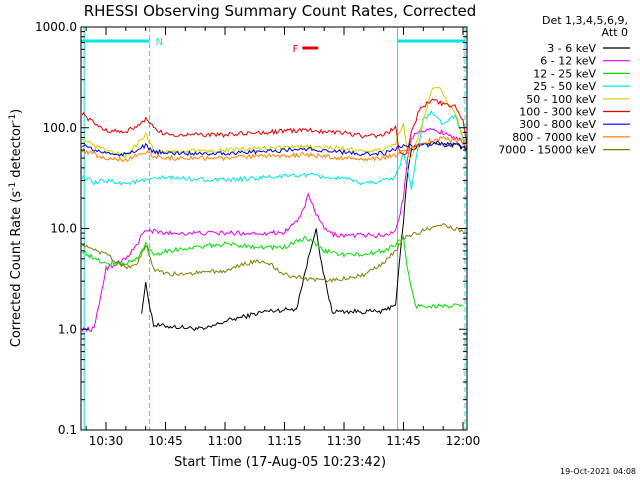 The width and height of the screenshot is (640, 480). What do you see at coordinates (284, 441) in the screenshot?
I see `x-tick-label-3: 11:15` at bounding box center [284, 441].